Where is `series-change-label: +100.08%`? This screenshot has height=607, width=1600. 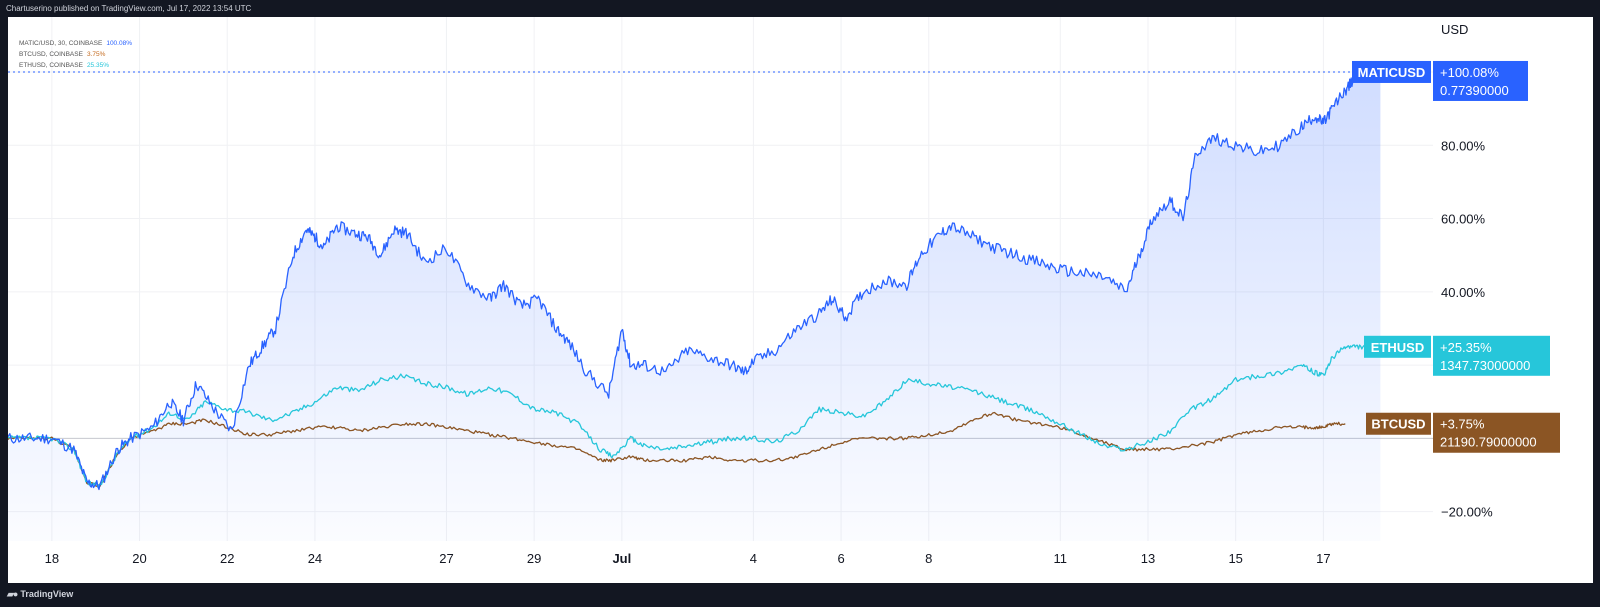 series-change-label: +100.08% is located at coordinates (1469, 72).